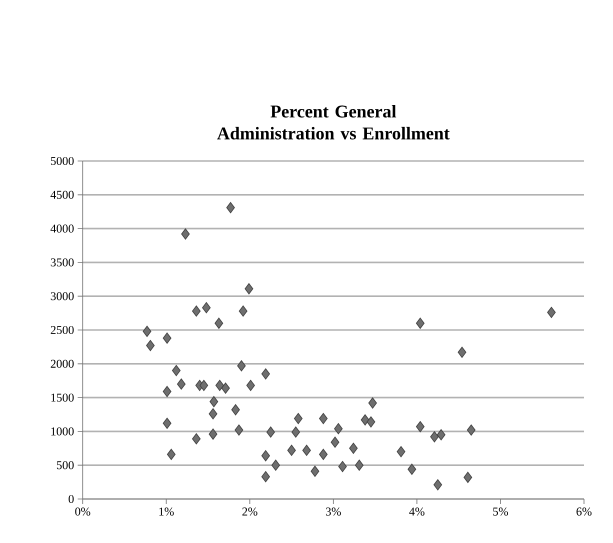  What do you see at coordinates (250, 512) in the screenshot?
I see `x-tick-label: 2%` at bounding box center [250, 512].